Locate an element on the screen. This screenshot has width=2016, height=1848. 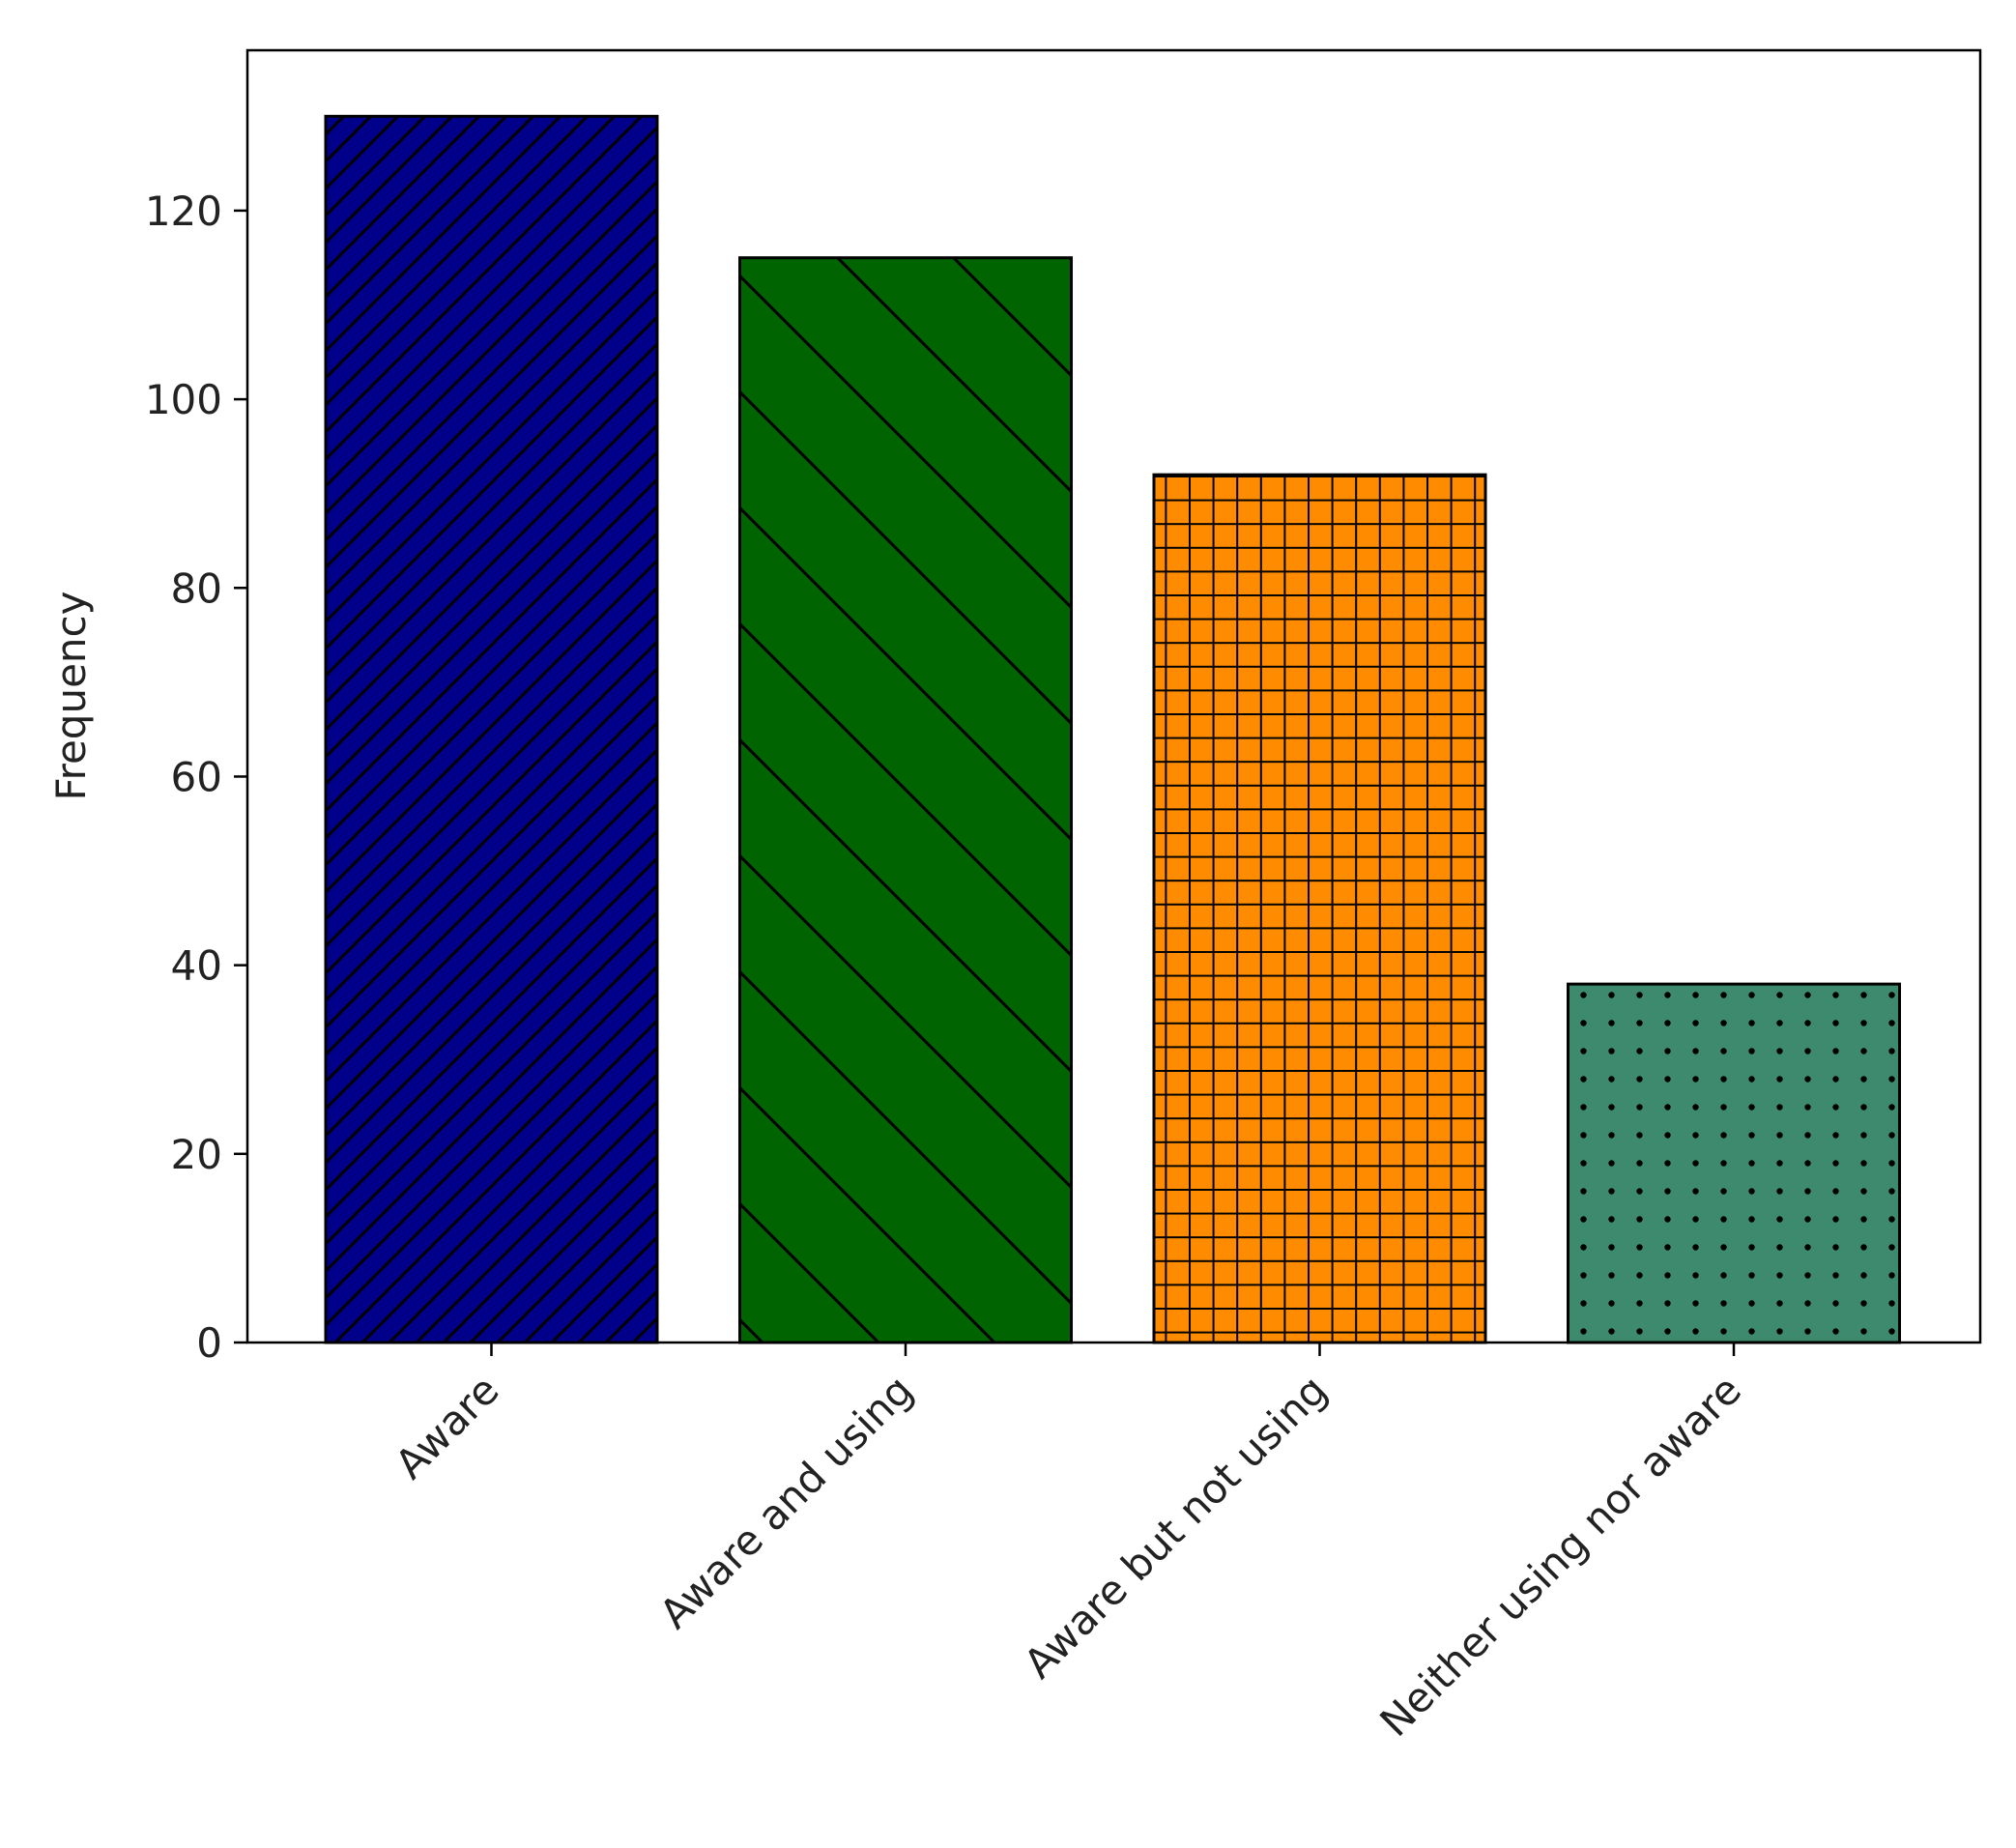
y-tick-label: 120 is located at coordinates (184, 211).